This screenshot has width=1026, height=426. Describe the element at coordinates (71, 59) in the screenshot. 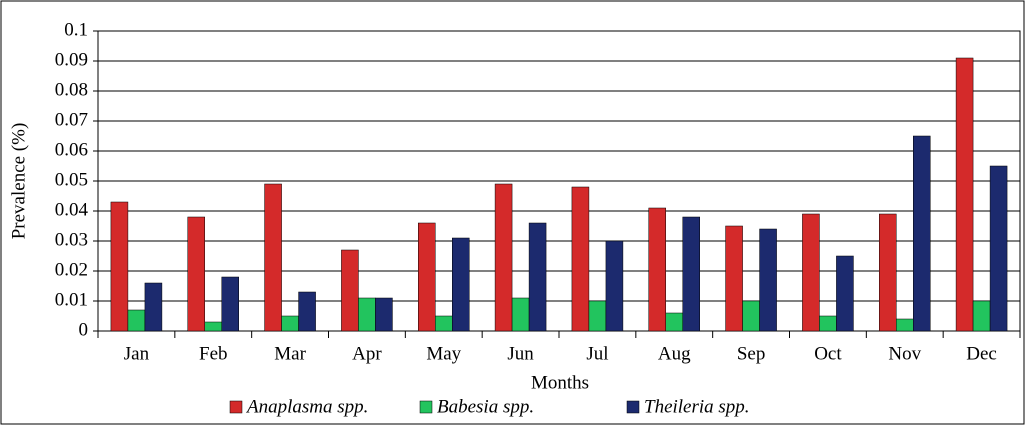

I see `y-tick-label: 0.09` at that location.